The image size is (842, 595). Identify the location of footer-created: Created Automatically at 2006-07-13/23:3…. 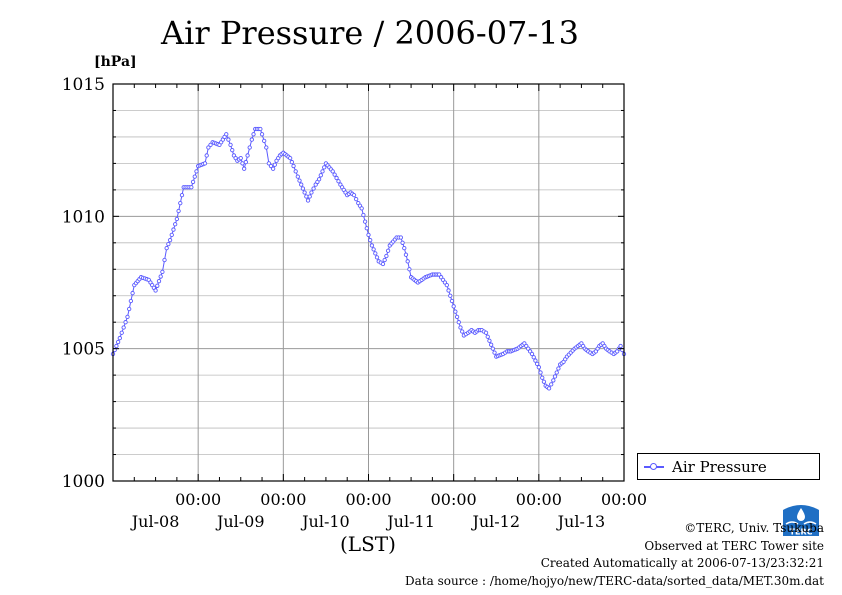
(682, 563).